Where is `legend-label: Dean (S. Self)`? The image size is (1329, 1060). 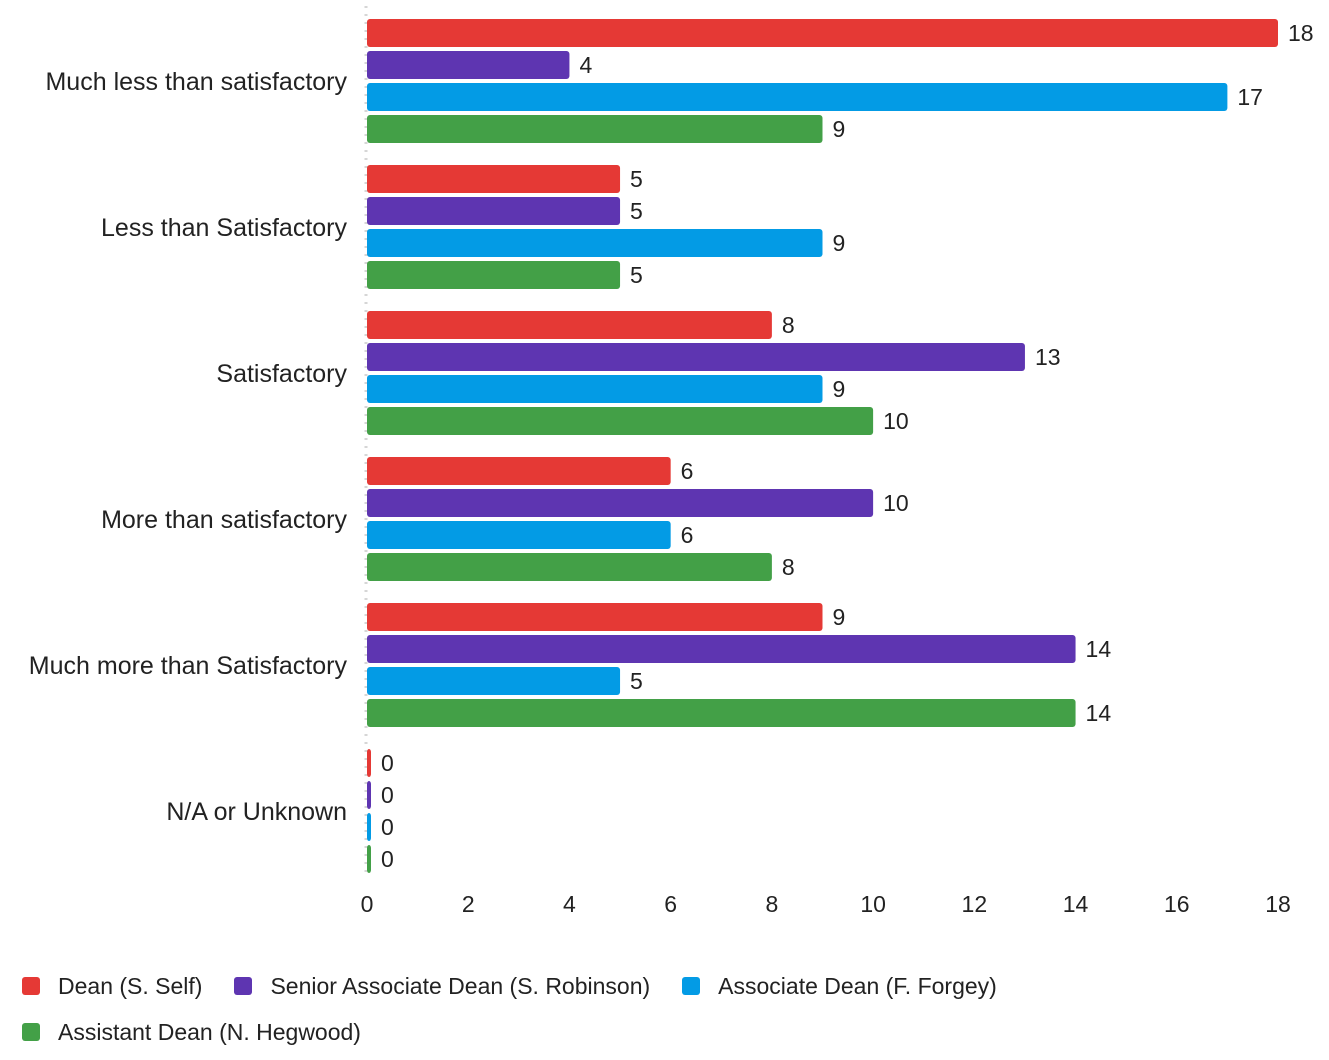
legend-label: Dean (S. Self) is located at coordinates (130, 985).